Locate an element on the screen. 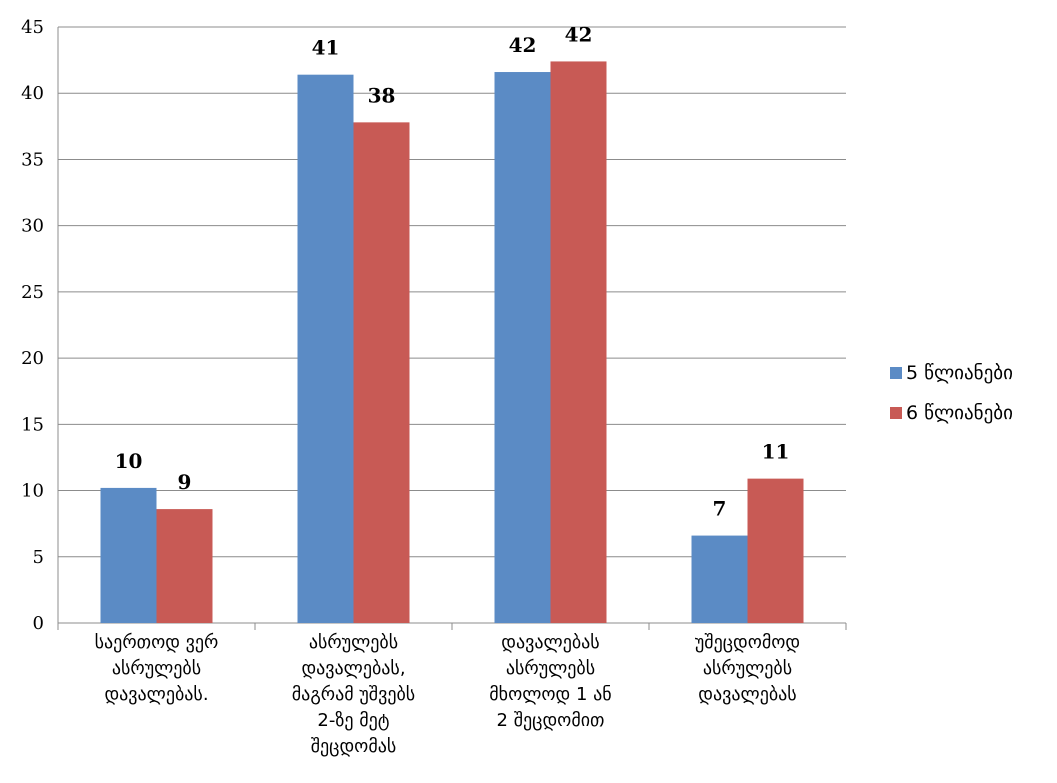 This screenshot has width=1057, height=783. data-label-s2-c1: 9 is located at coordinates (185, 482).